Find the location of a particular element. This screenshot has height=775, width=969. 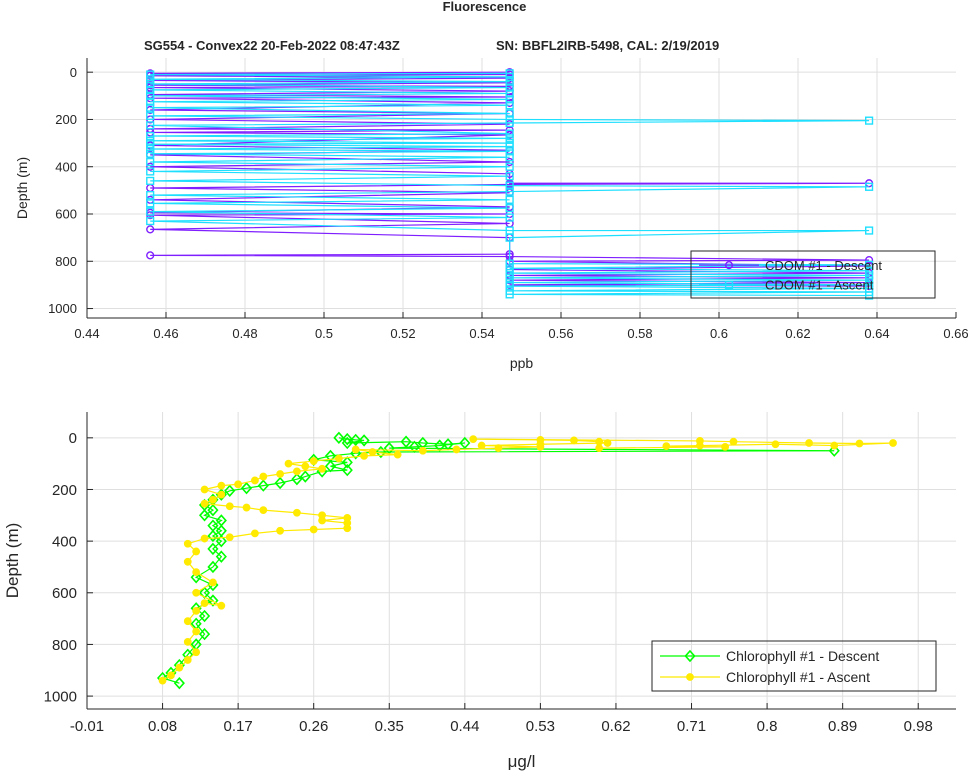

legend-label: Chlorophyll #1 - Ascent is located at coordinates (798, 677).